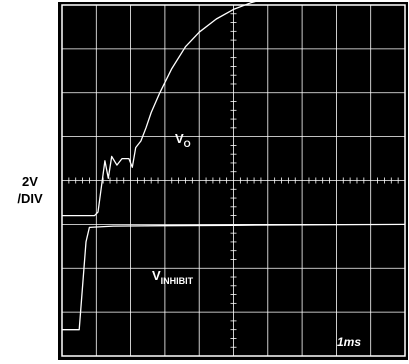 The image size is (409, 364). I want to click on vinhibit-label-main: V, so click(156, 275).